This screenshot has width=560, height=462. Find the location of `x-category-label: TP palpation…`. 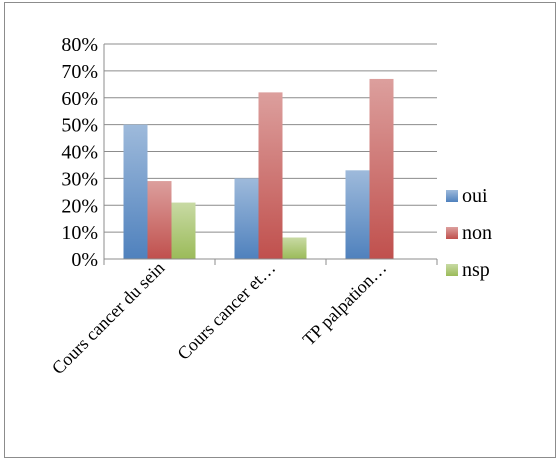

x-category-label: TP palpation… is located at coordinates (345, 304).